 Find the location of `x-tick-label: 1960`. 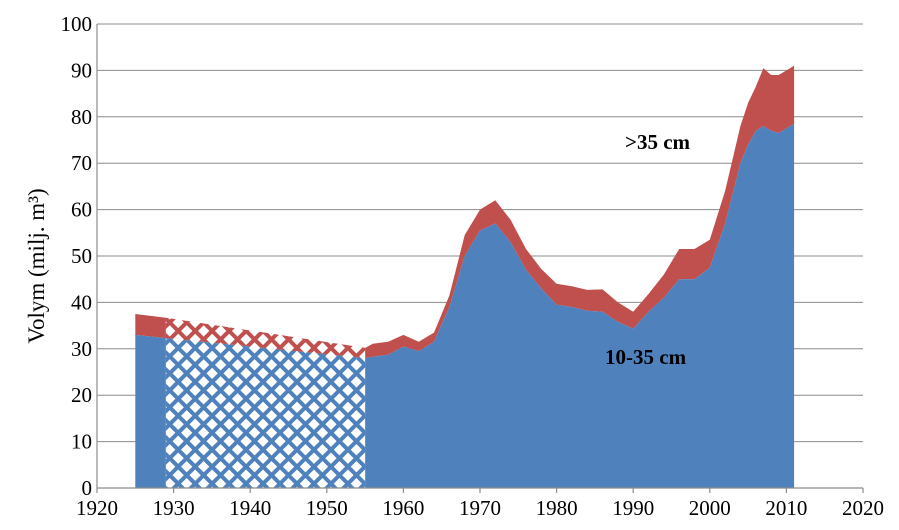

x-tick-label: 1960 is located at coordinates (403, 508).